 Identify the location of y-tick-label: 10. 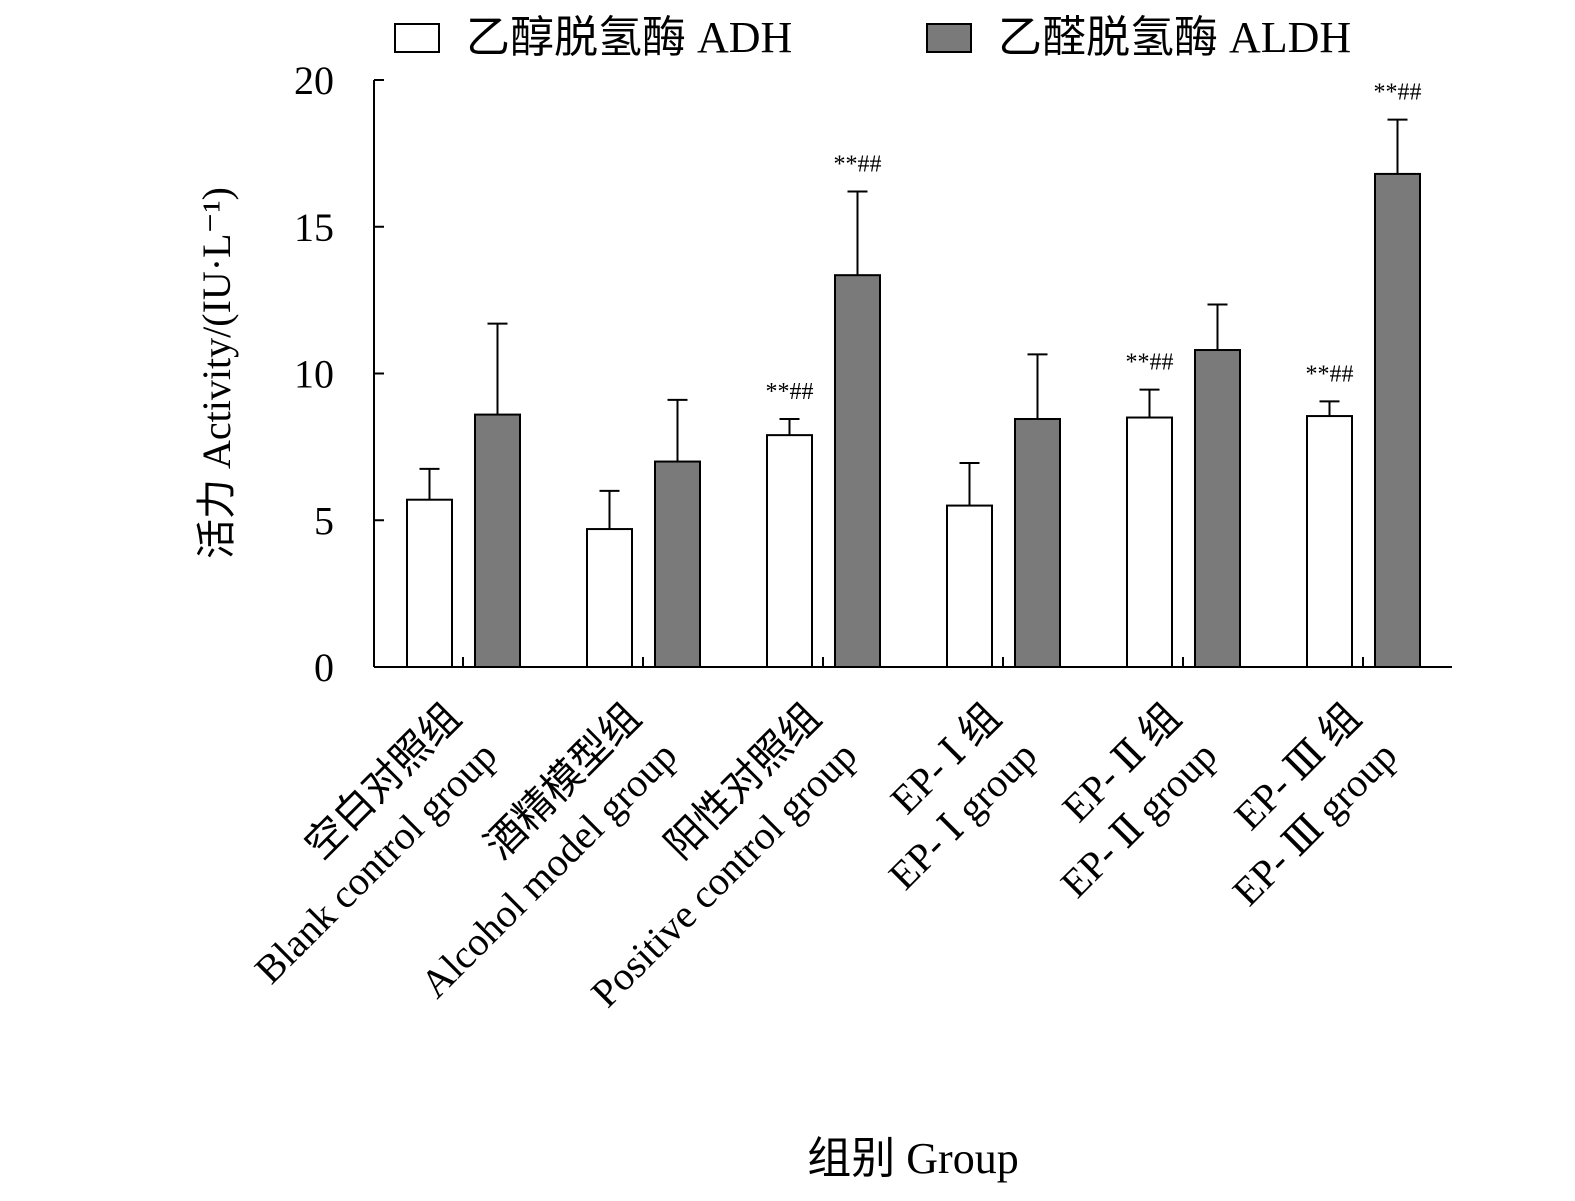
(314, 374).